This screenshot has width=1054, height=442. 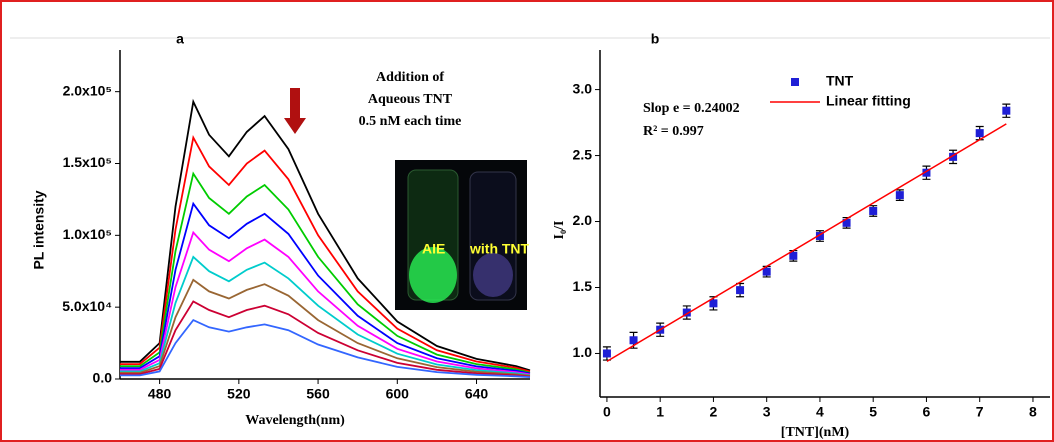 What do you see at coordinates (691, 108) in the screenshot?
I see `annotation: Slop e = 0.24002` at bounding box center [691, 108].